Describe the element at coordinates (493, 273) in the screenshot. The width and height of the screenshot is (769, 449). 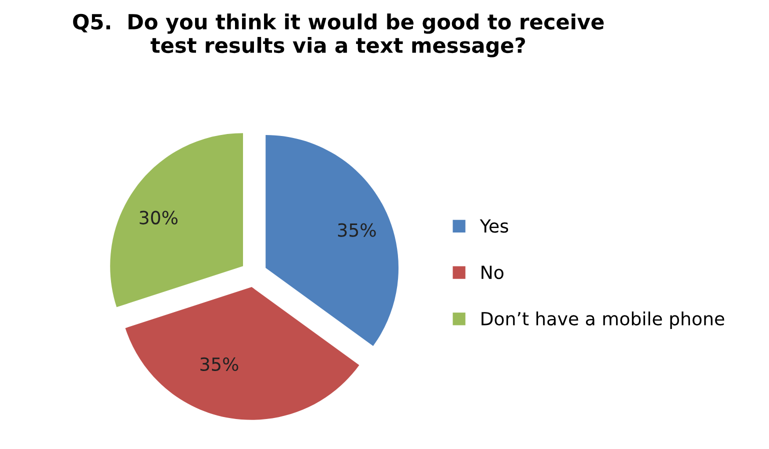
I see `legend-label: No` at that location.